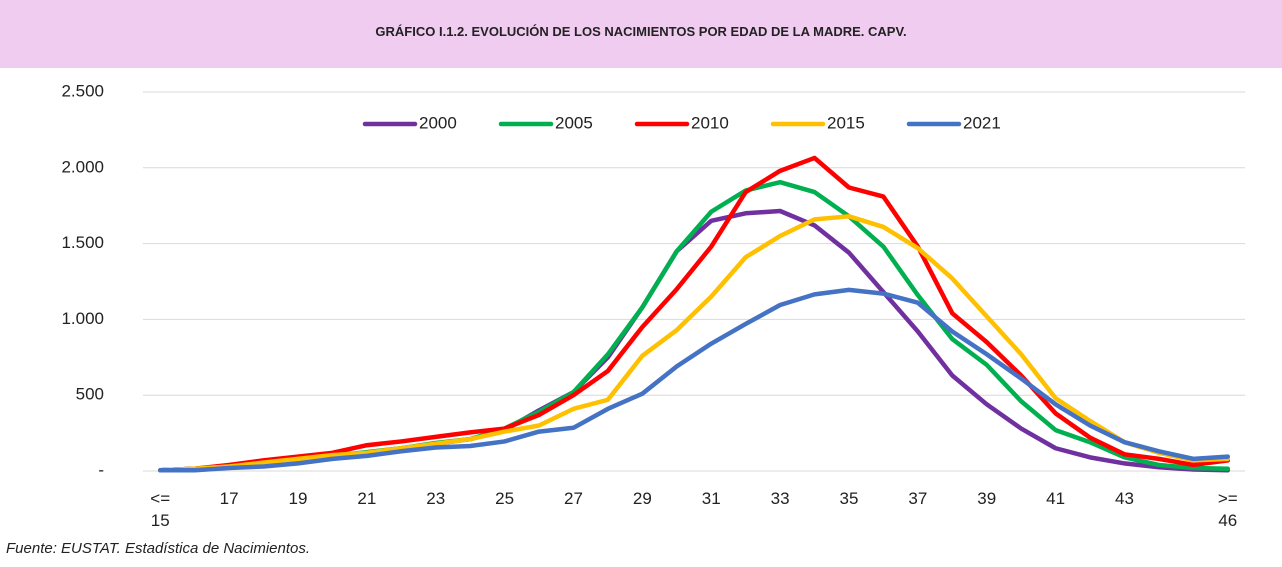 This screenshot has height=567, width=1282. Describe the element at coordinates (1056, 498) in the screenshot. I see `x-tick-label: 41` at that location.